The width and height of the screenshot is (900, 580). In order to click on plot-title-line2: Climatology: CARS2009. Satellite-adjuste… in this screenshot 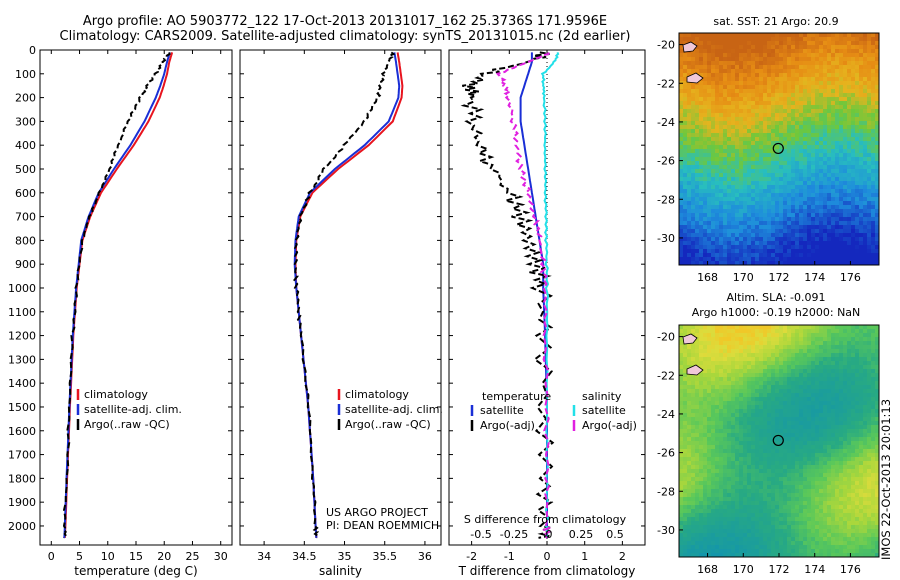, I will do `click(345, 36)`.